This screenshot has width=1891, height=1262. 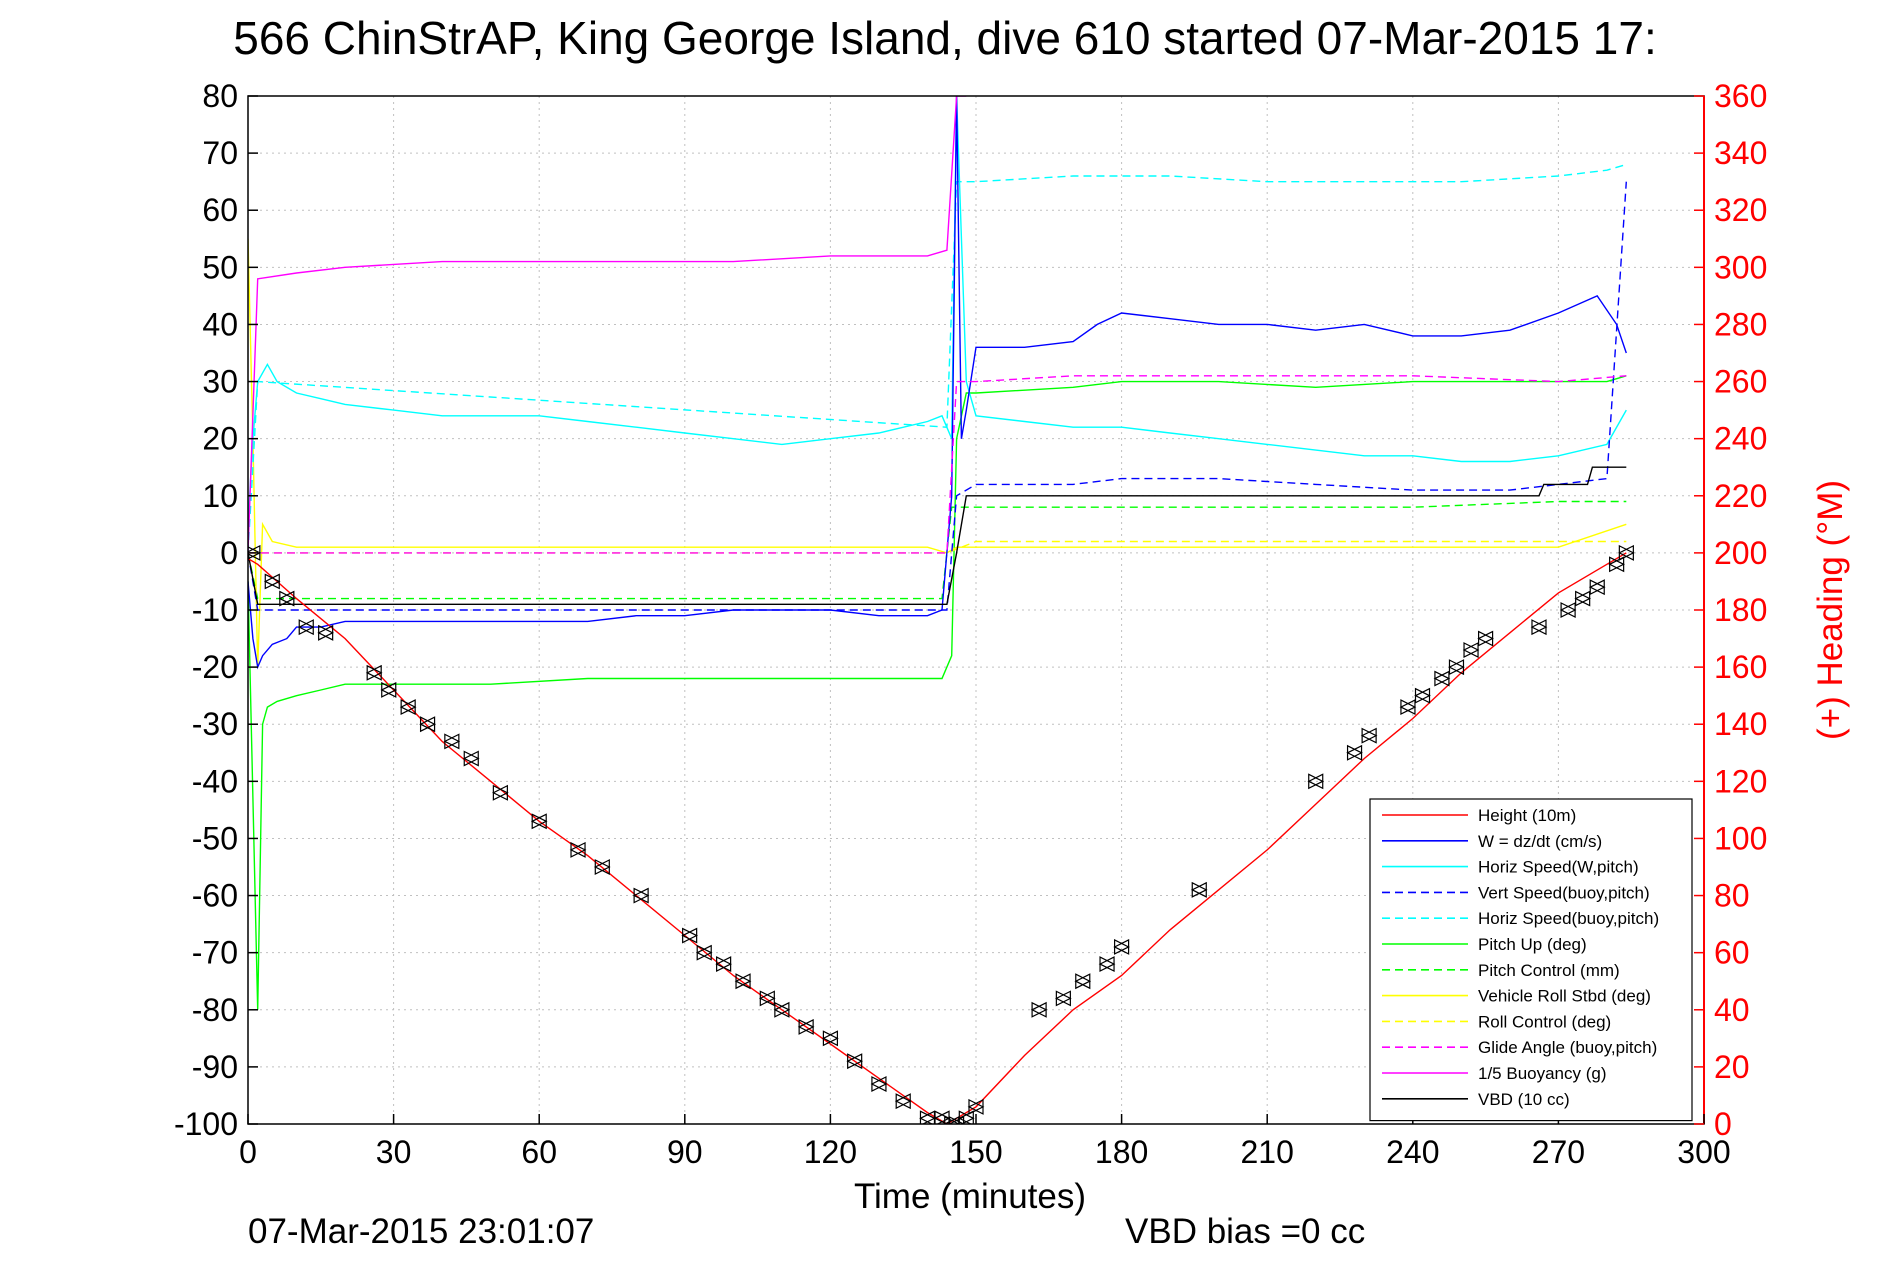 I want to click on right-y-axis-label: (+) Heading (°M), so click(x=1830, y=610).